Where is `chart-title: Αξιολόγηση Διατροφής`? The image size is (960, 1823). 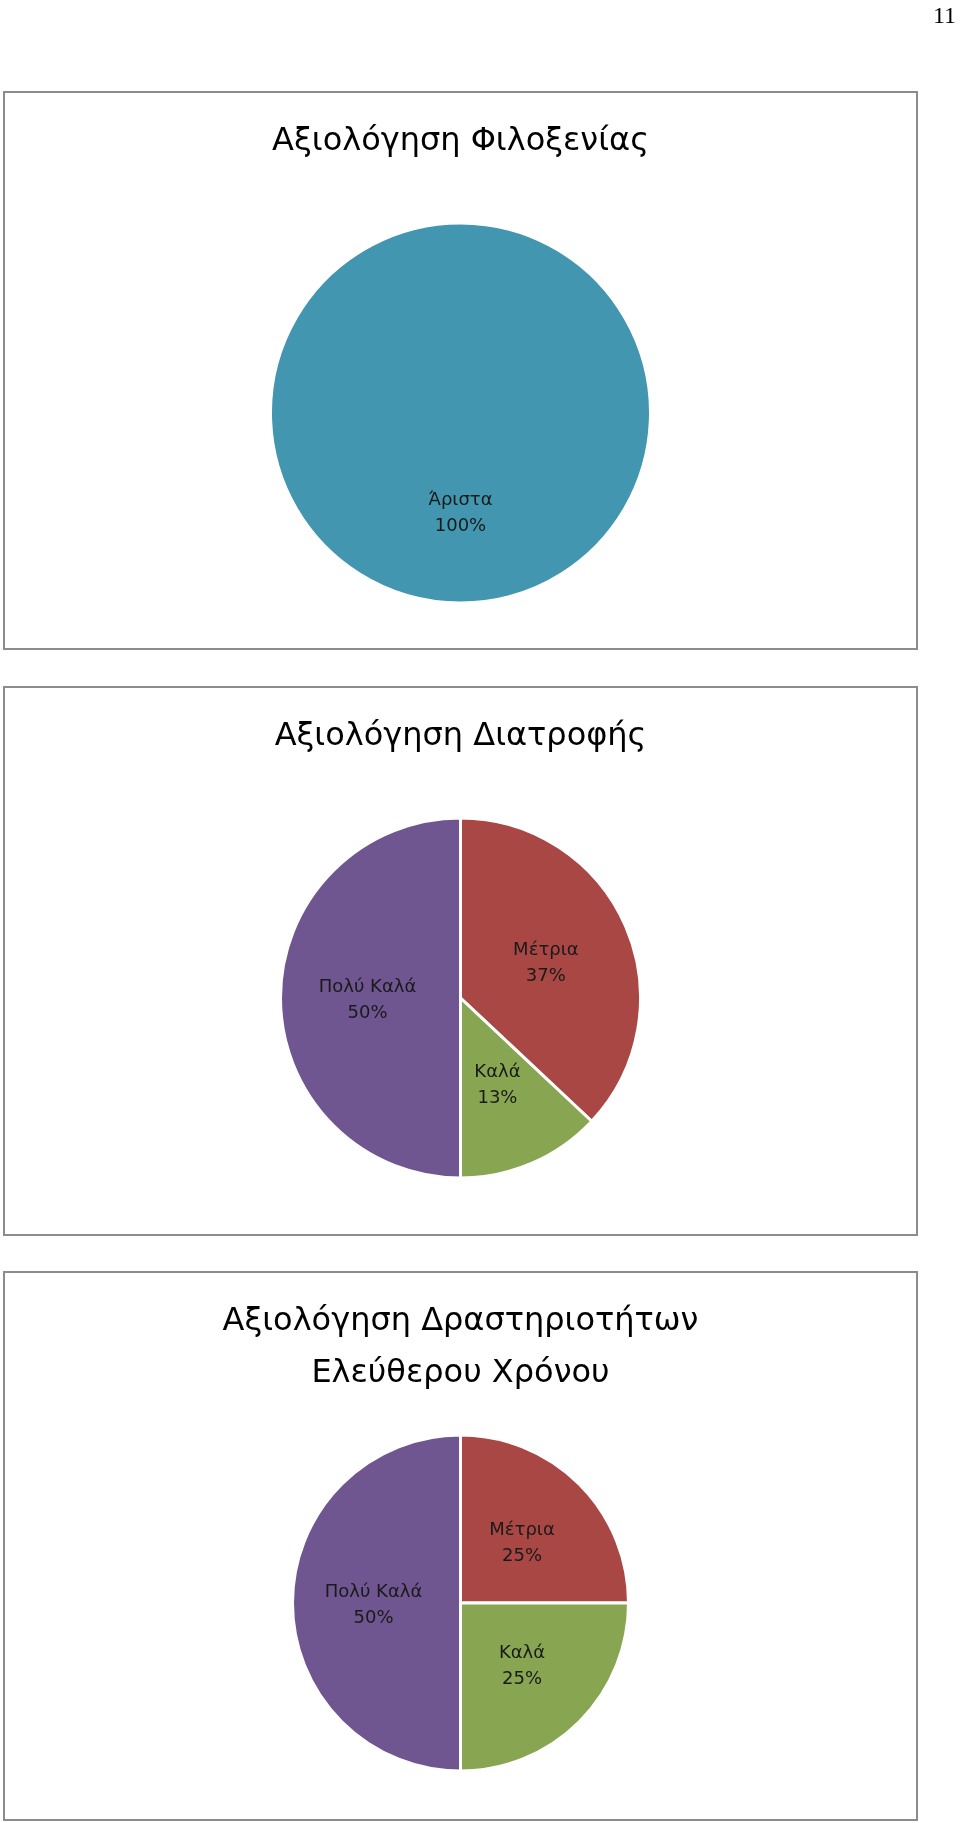
chart-title: Αξιολόγηση Διατροφής is located at coordinates (460, 734).